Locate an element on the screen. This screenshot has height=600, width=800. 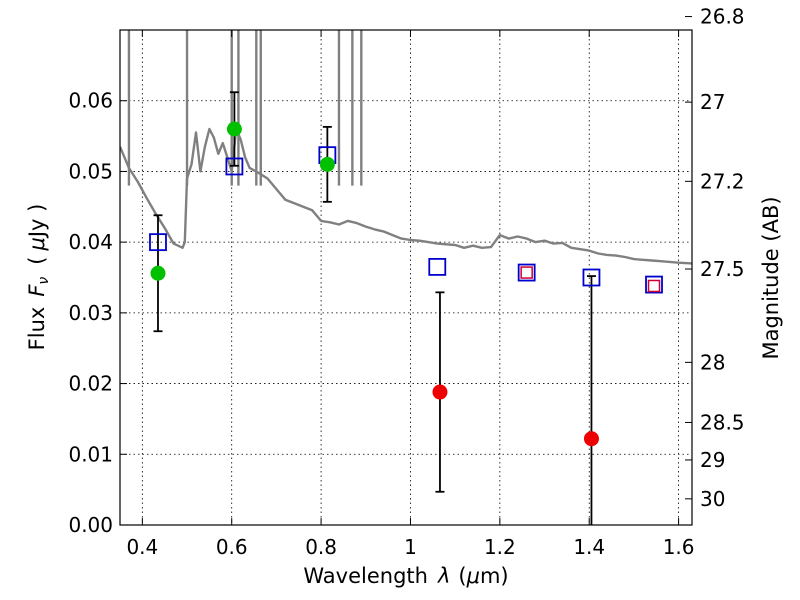
y-tick-label: 0.01 is located at coordinates (90, 454).